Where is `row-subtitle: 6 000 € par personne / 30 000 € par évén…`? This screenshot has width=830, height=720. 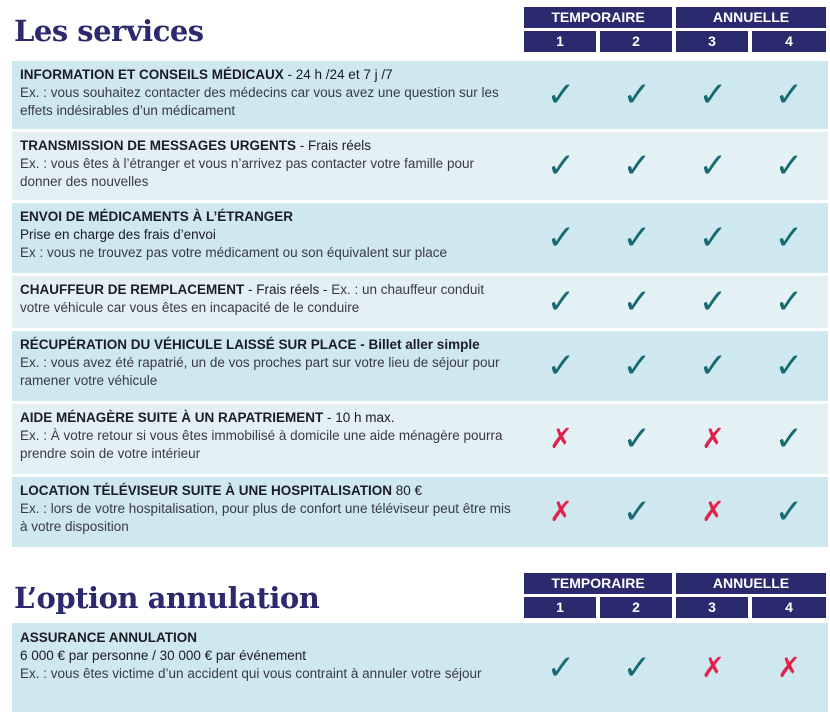 row-subtitle: 6 000 € par personne / 30 000 € par évén… is located at coordinates (163, 655).